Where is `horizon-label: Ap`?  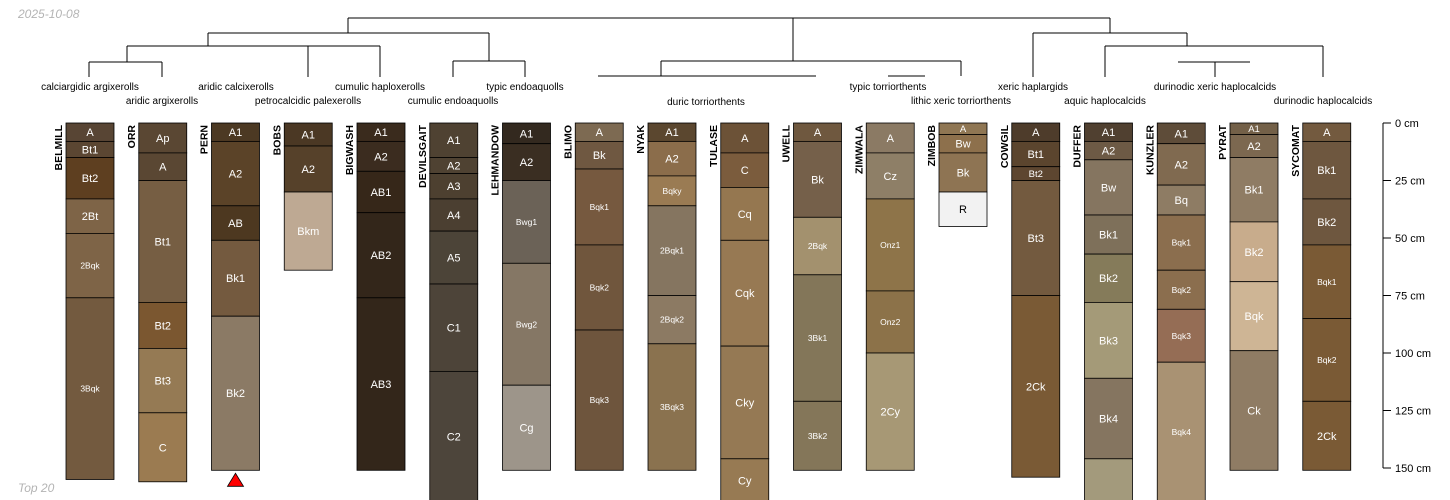
horizon-label: Ap is located at coordinates (162, 139).